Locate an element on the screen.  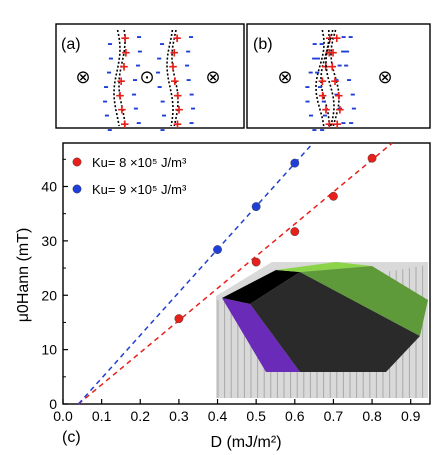
y-axis-label: μ0Hann (mT) is located at coordinates (23, 275).